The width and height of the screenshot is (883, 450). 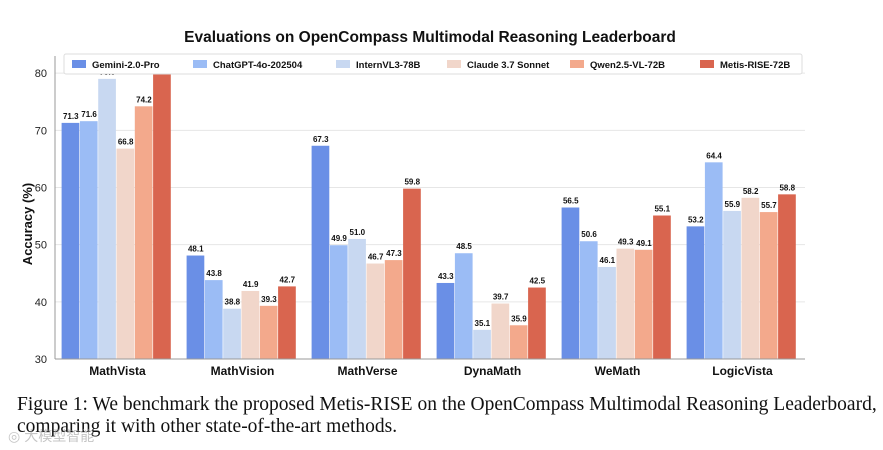 What do you see at coordinates (627, 65) in the screenshot?
I see `legend-entry-label: Qwen2.5-VL-72B` at bounding box center [627, 65].